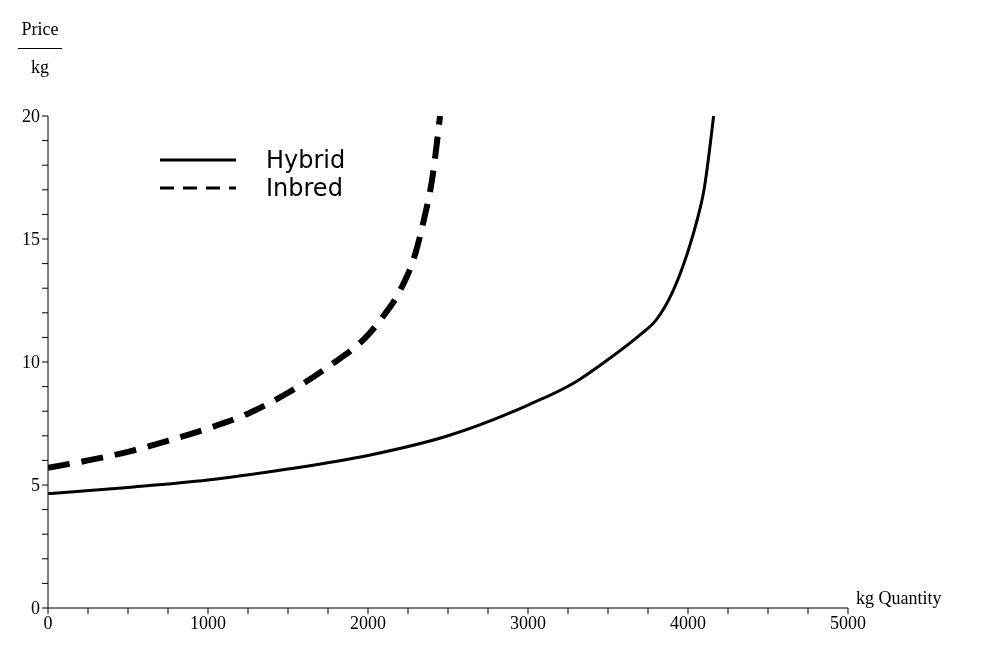 The height and width of the screenshot is (656, 1003). Describe the element at coordinates (368, 622) in the screenshot. I see `x-tick-label: 2000` at that location.